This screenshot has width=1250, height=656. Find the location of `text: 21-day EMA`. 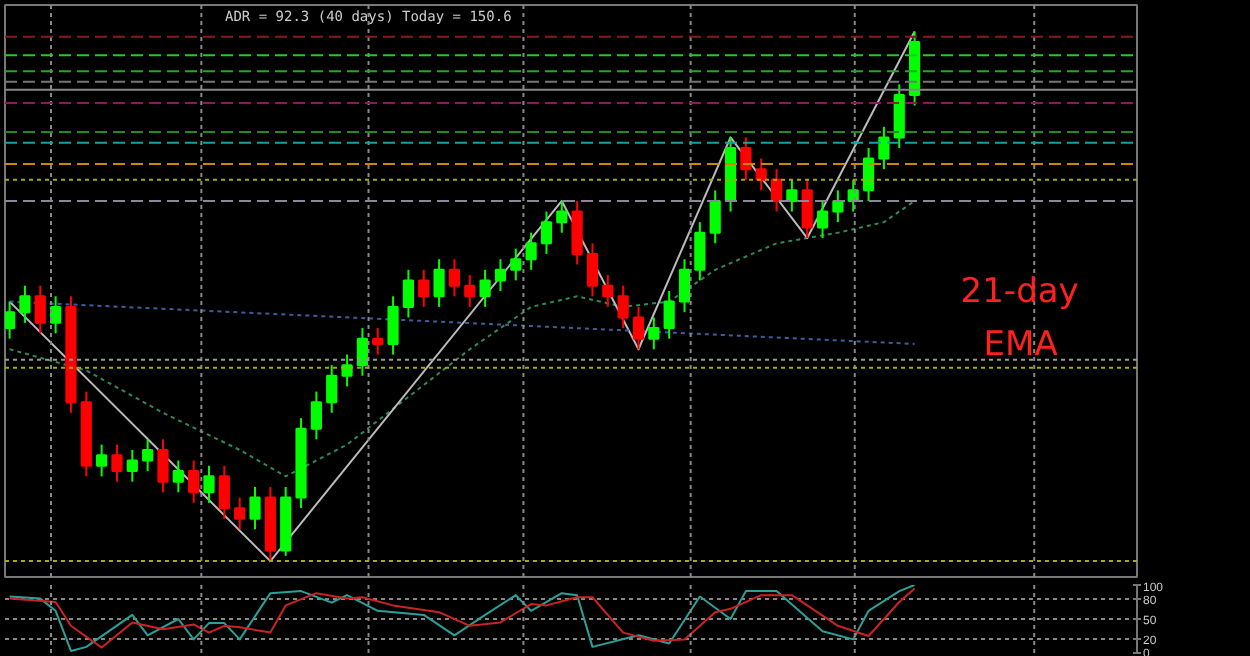

text: 21-day EMA is located at coordinates (1019, 319).